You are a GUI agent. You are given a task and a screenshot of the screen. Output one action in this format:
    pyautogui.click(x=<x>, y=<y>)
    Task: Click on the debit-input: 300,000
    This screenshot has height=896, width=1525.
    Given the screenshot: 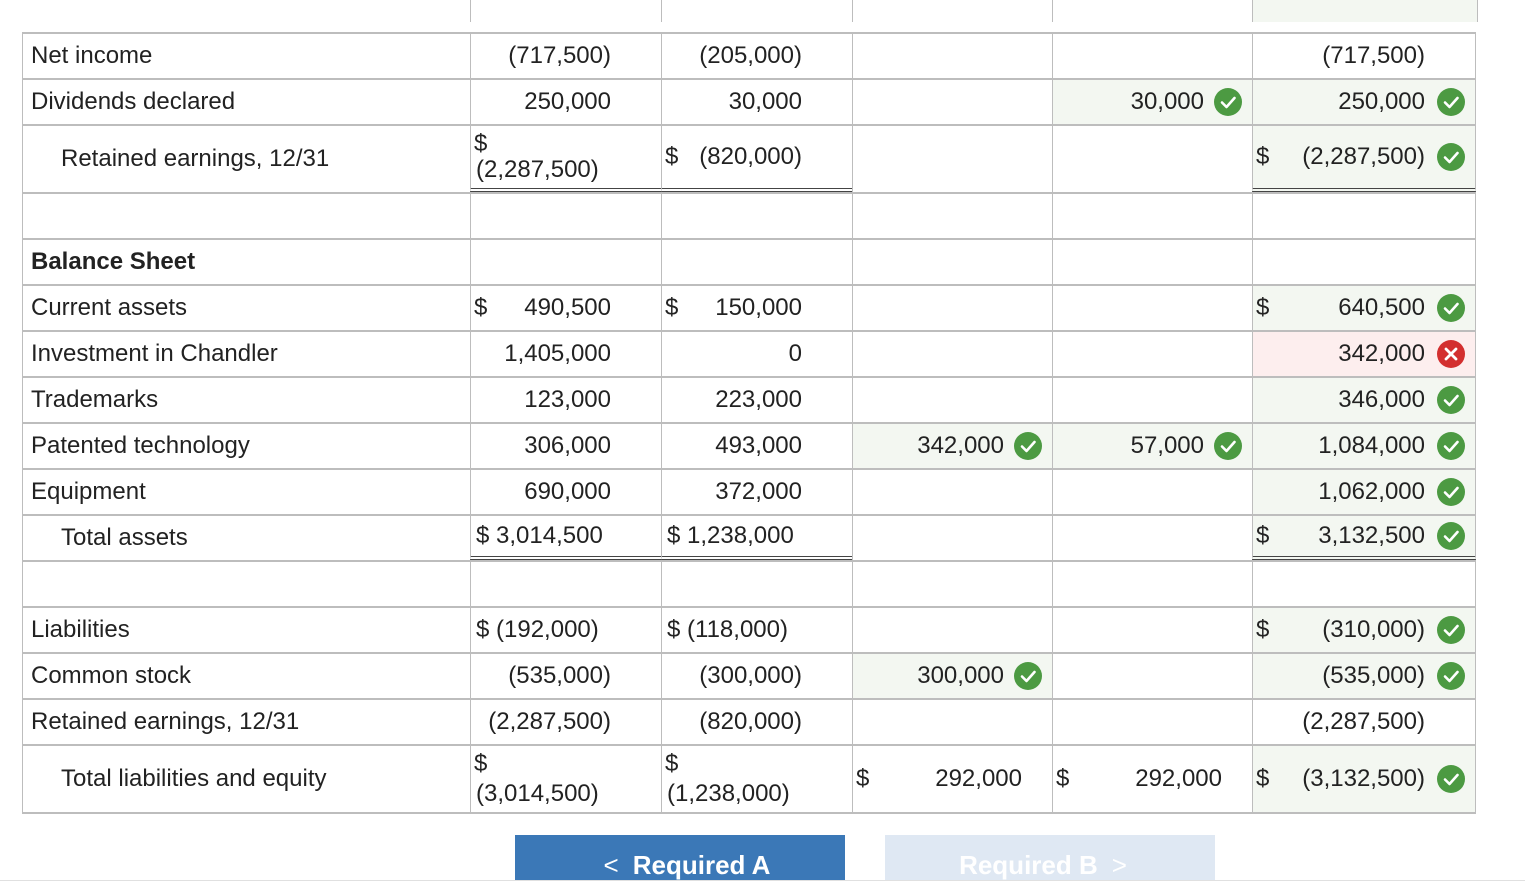 What is the action you would take?
    pyautogui.click(x=952, y=676)
    